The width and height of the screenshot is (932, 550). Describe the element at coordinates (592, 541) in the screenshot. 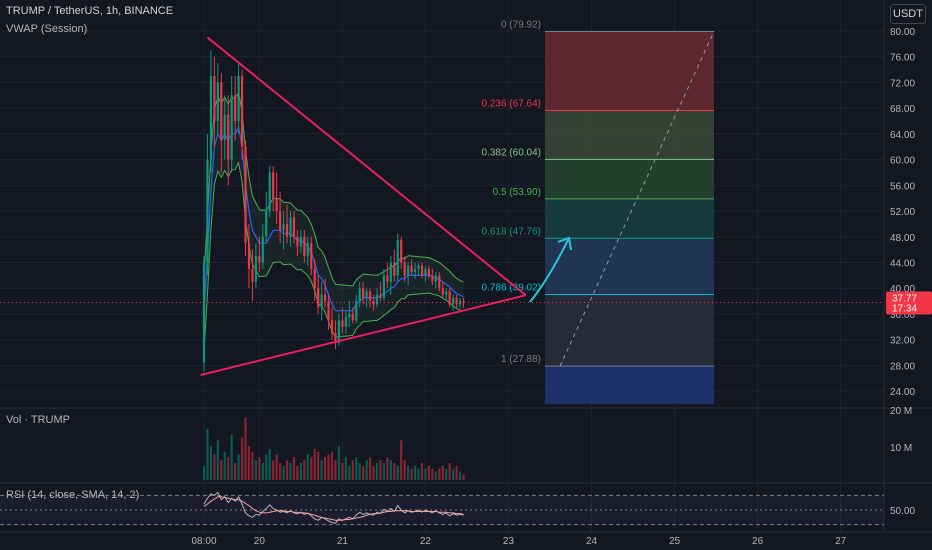

I see `time-tick-label: 24` at that location.